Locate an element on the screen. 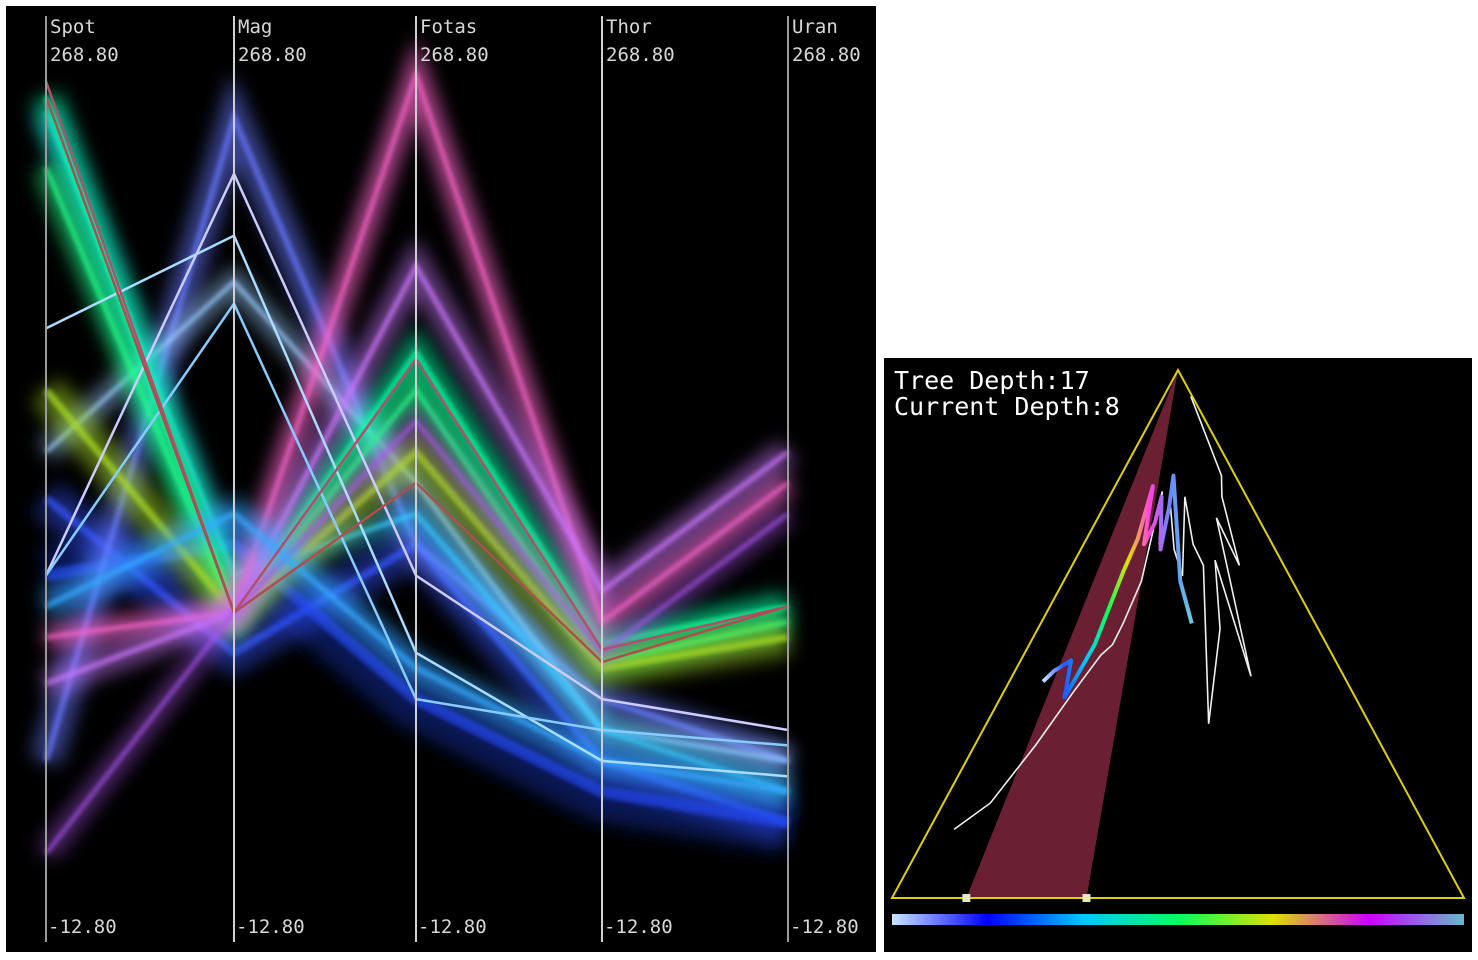 This screenshot has height=960, width=1478. tree-depth-label: Tree Depth:17 is located at coordinates (992, 380).